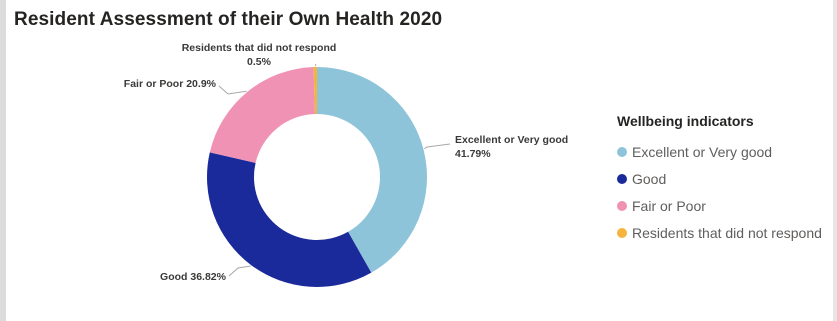 This screenshot has height=321, width=837. What do you see at coordinates (727, 232) in the screenshot?
I see `legend-label-no-response: Residents that did not respond` at bounding box center [727, 232].